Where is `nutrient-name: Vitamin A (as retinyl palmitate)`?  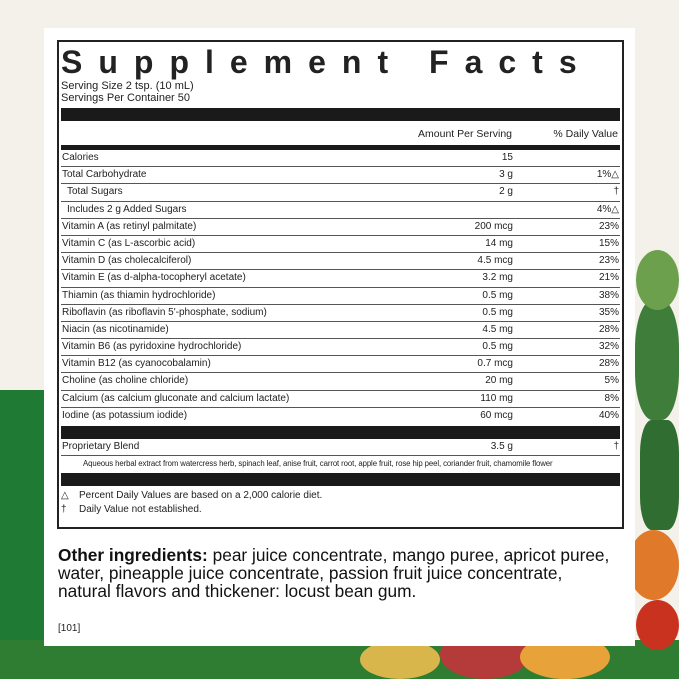 nutrient-name: Vitamin A (as retinyl palmitate) is located at coordinates (129, 226).